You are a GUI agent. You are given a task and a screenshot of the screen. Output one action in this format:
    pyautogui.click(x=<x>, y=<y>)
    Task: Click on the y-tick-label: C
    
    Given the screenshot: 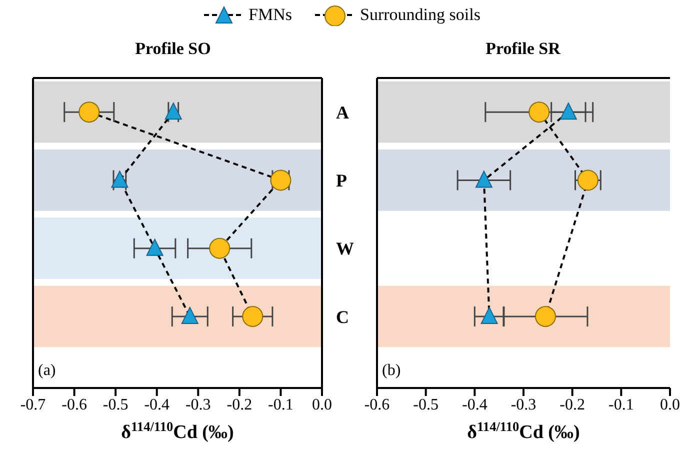 What is the action you would take?
    pyautogui.click(x=342, y=316)
    